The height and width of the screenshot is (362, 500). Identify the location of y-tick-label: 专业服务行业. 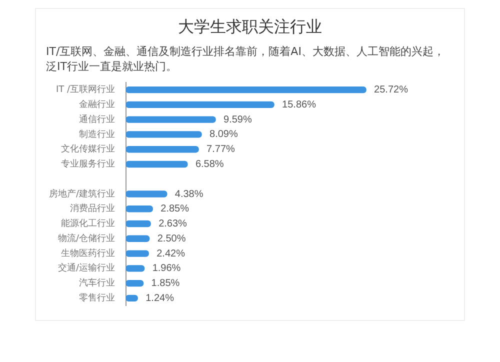
(88, 164).